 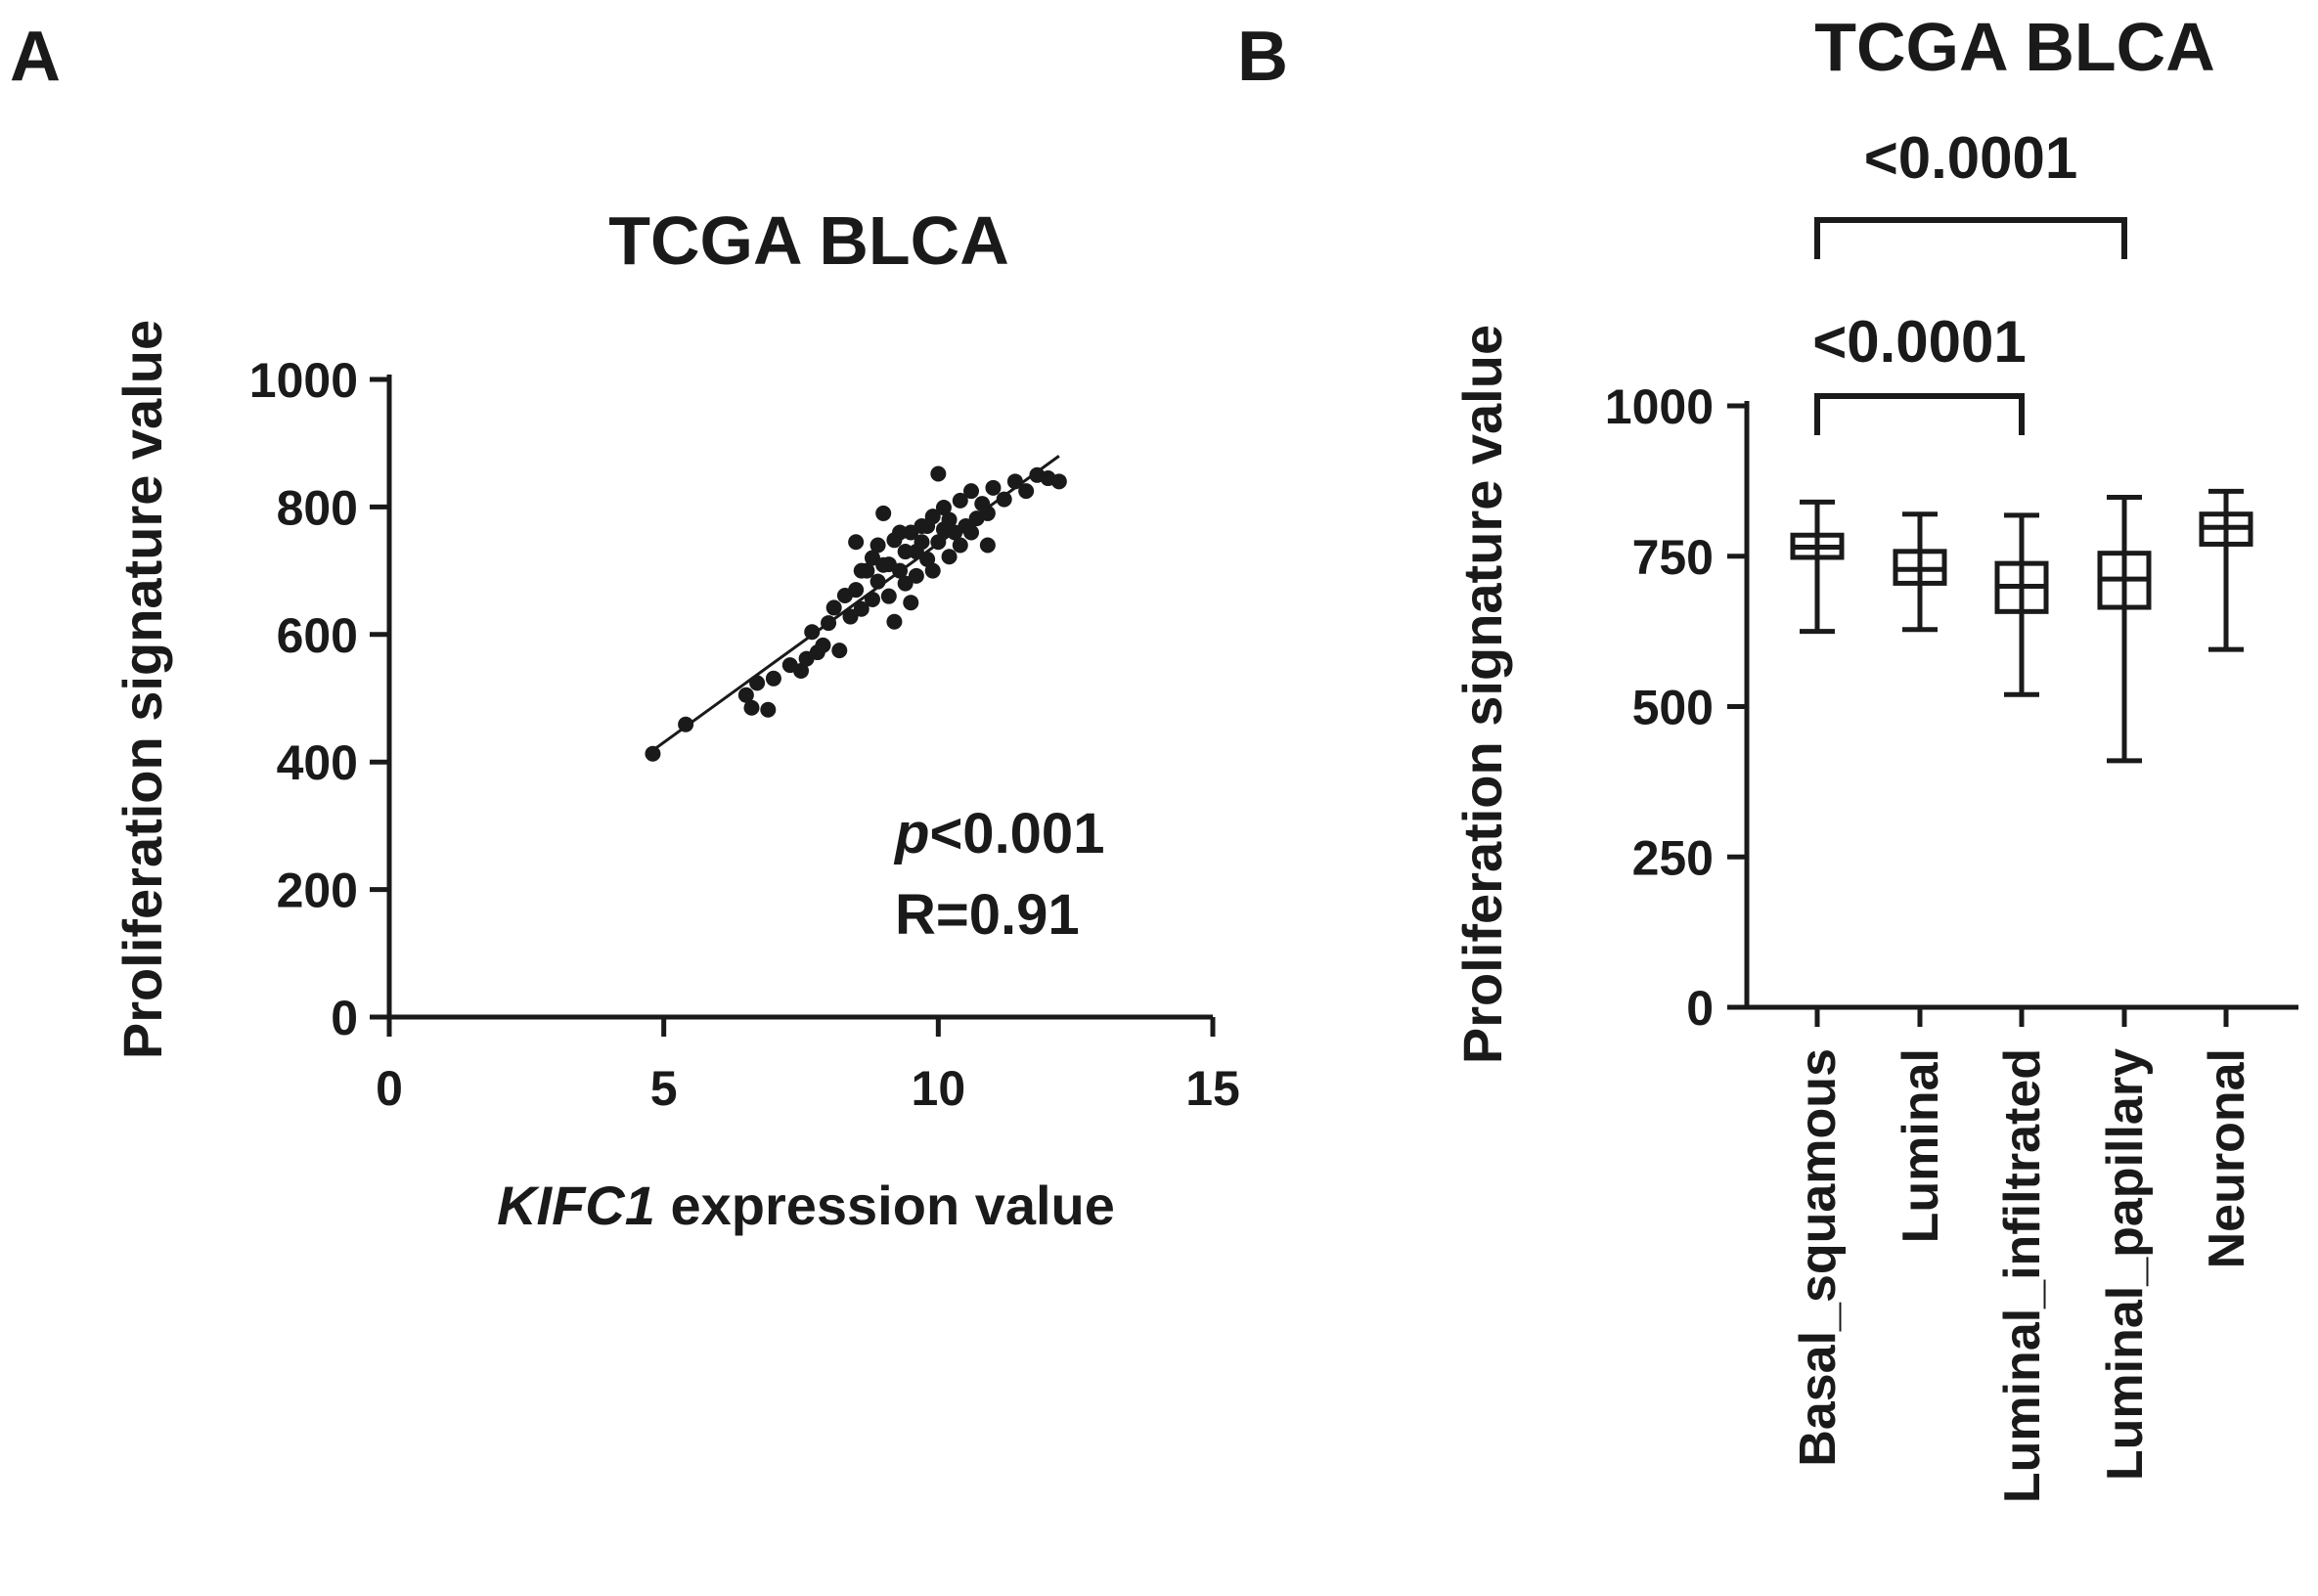 I want to click on scatter-x-tick-label: 15, so click(x=1212, y=1088).